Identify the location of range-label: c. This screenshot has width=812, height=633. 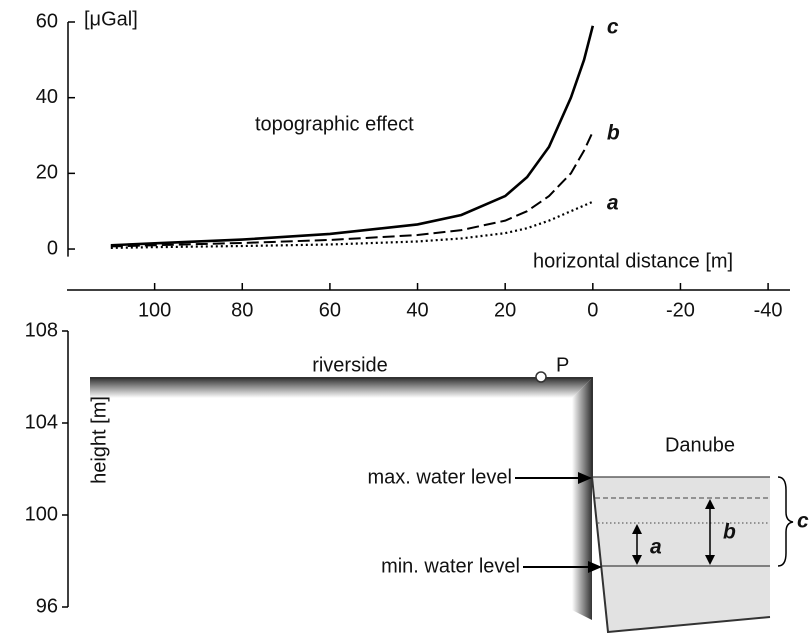
(803, 521).